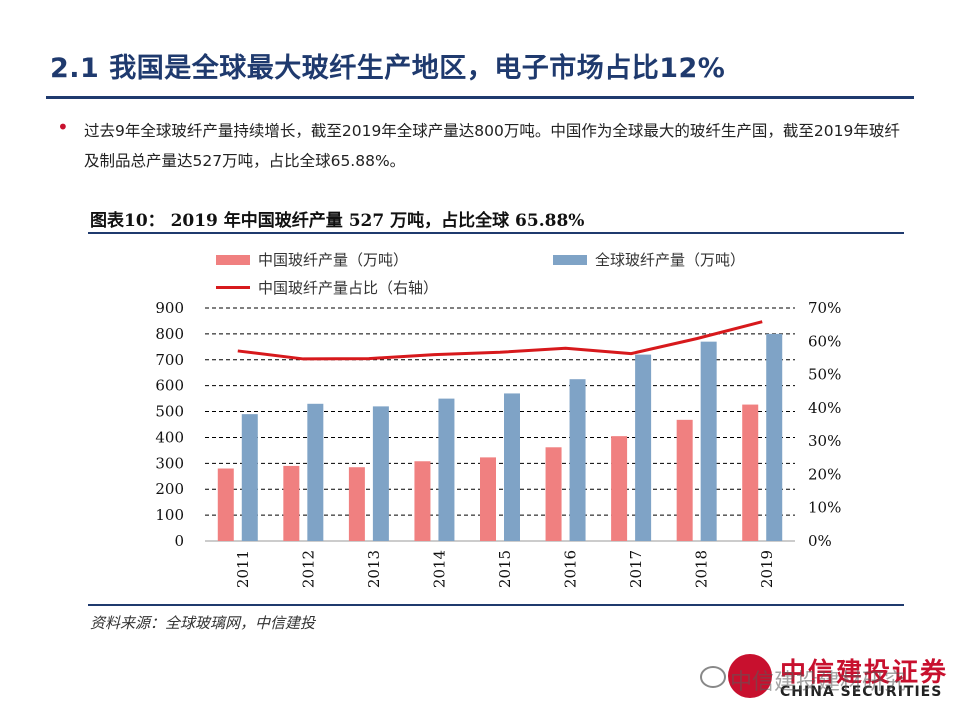  What do you see at coordinates (824, 408) in the screenshot?
I see `y-right-tick-label: 40%` at bounding box center [824, 408].